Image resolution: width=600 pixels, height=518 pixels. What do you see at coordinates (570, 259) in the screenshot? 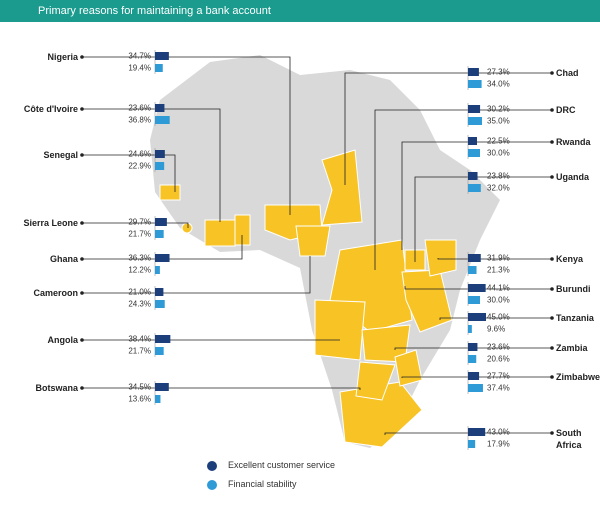
I see `country-name: Kenya` at bounding box center [570, 259].